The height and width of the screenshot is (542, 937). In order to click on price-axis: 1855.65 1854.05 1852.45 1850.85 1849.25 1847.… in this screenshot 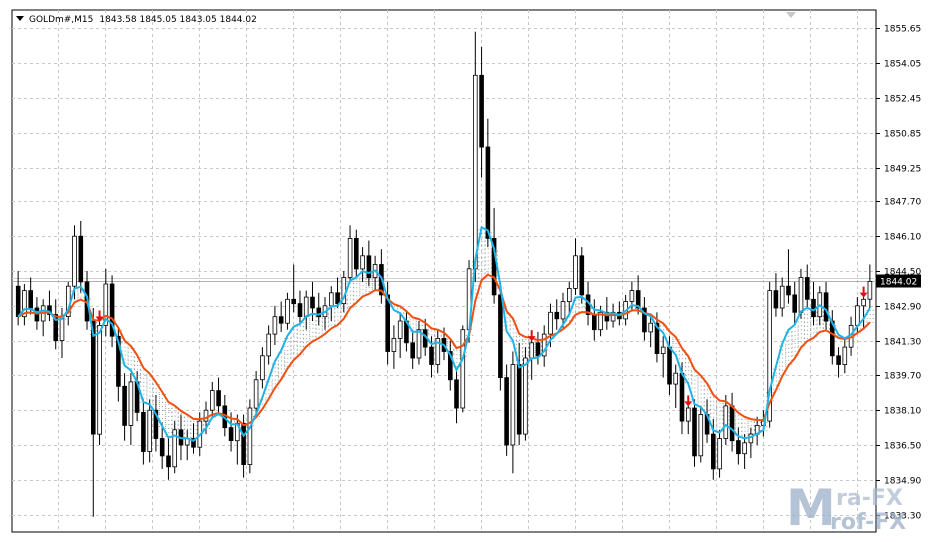, I will do `click(853, 267)`.